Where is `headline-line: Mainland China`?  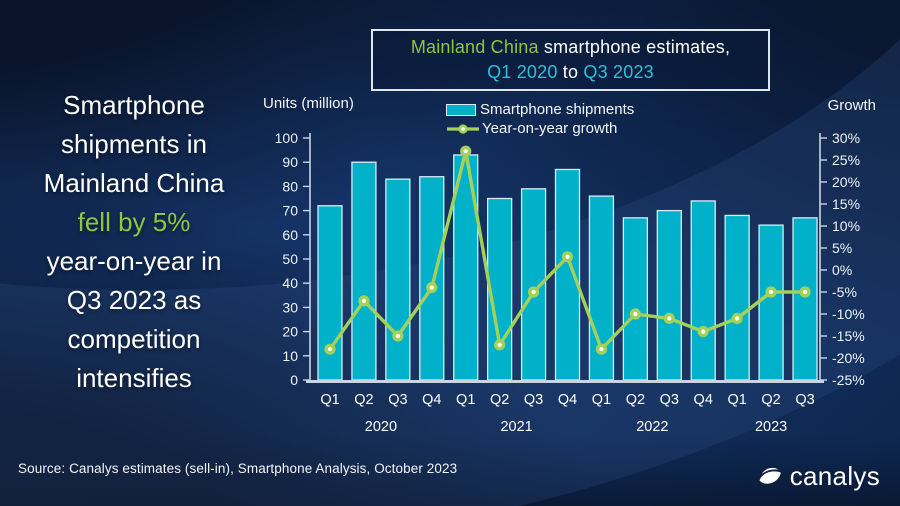 headline-line: Mainland China is located at coordinates (134, 183).